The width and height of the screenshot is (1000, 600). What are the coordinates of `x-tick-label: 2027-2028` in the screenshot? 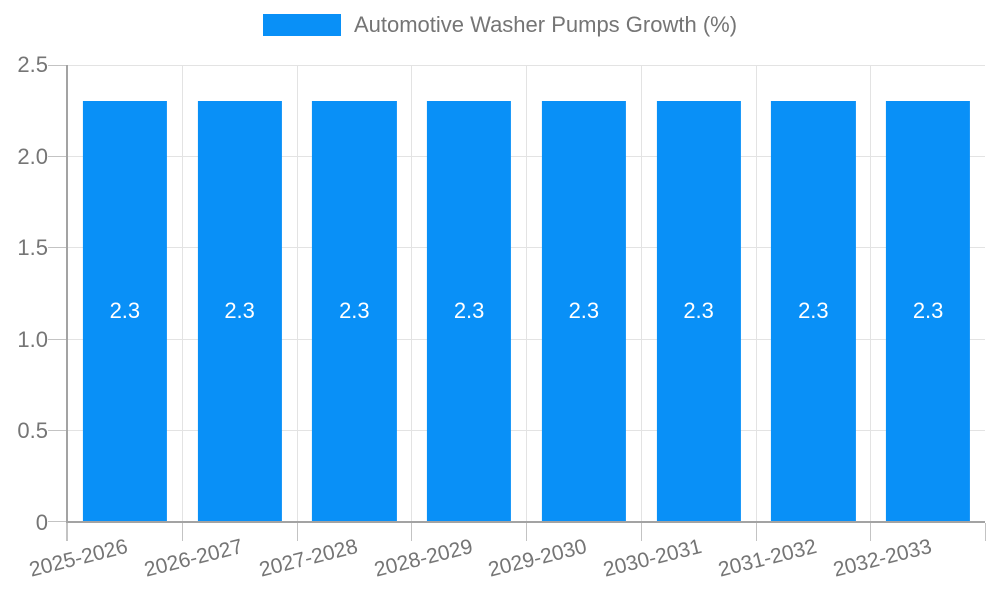 It's located at (308, 558).